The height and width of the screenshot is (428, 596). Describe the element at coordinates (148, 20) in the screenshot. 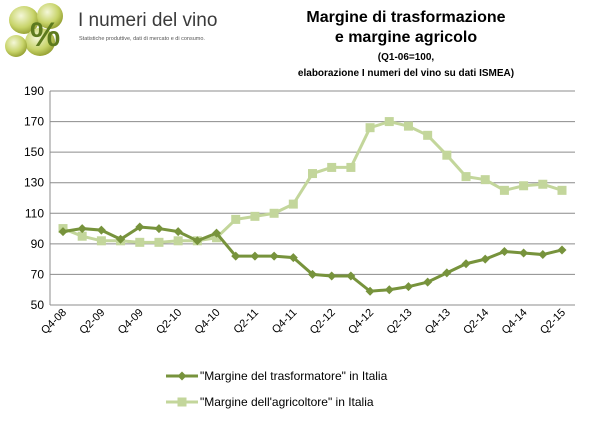

I see `logo-title: I numeri del vino` at that location.